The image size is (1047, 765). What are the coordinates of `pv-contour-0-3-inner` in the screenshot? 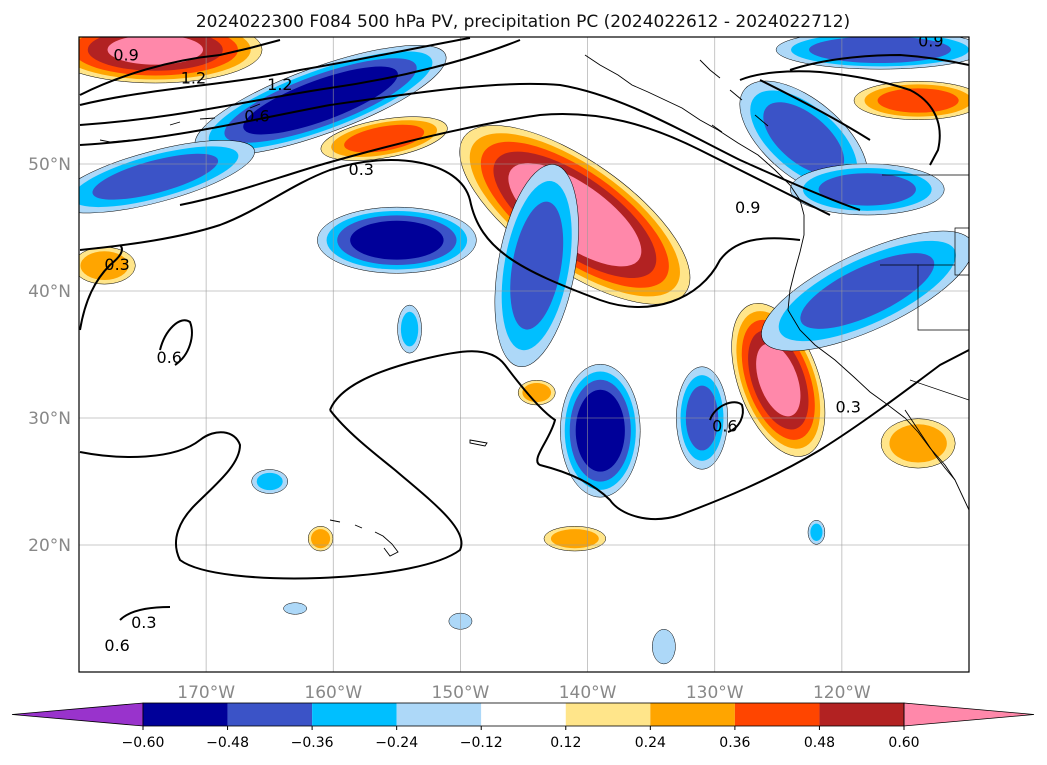 It's located at (505, 164).